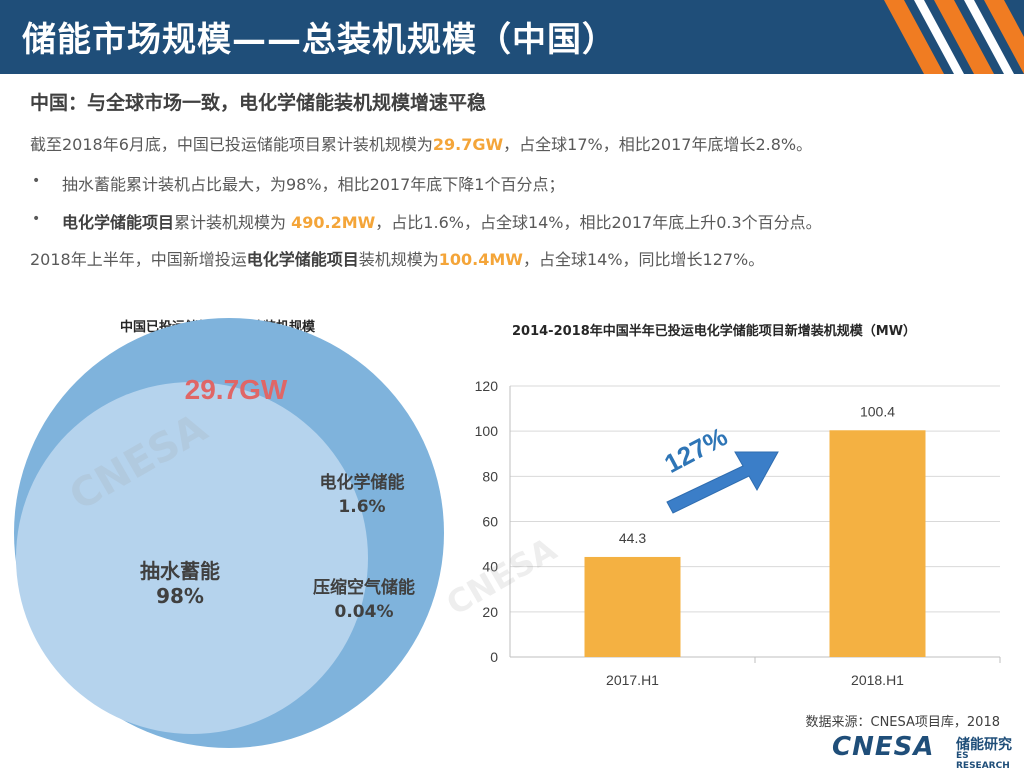 This screenshot has width=1024, height=771. I want to click on intro-line-4-bold: 电化学储能项目, so click(302, 259).